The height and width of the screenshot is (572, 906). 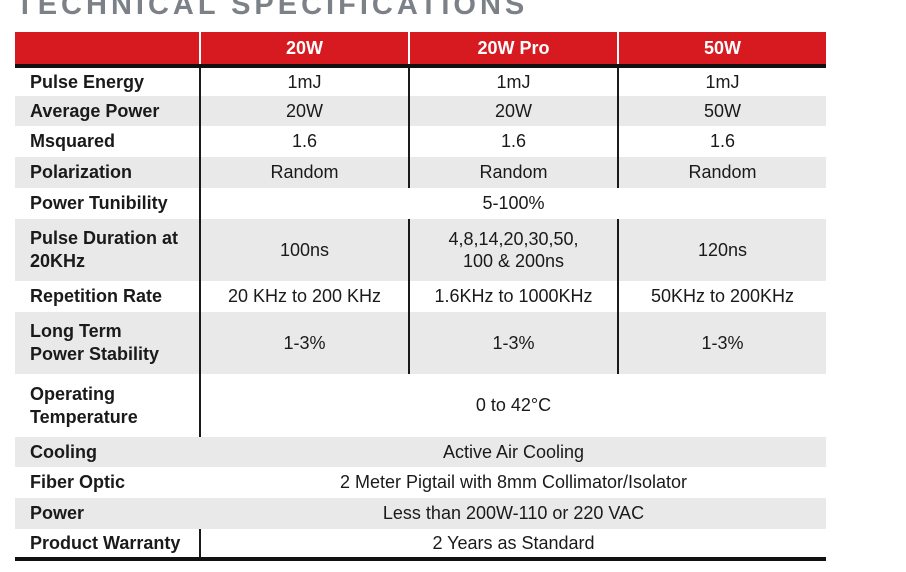 I want to click on table-row: Product Warranty 2 Years as Standard, so click(x=420, y=544).